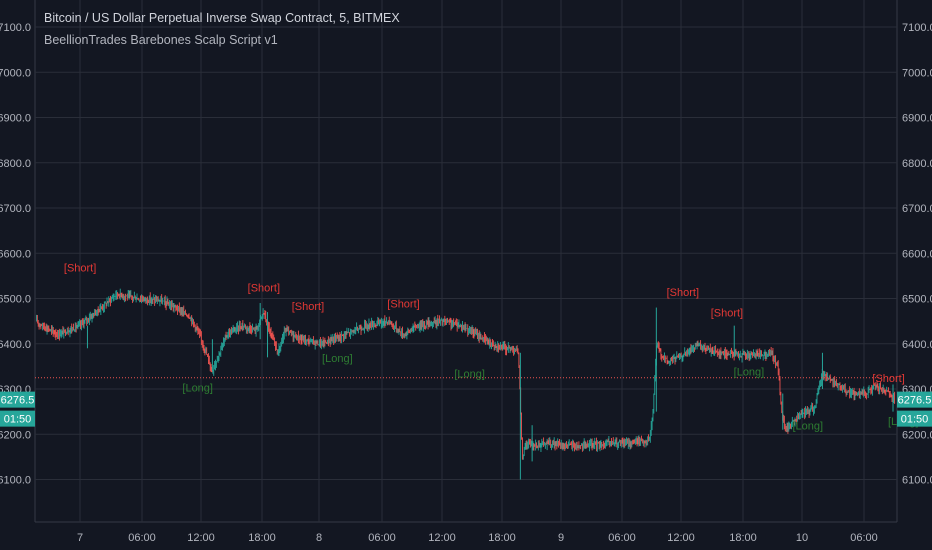 This screenshot has height=550, width=932. Describe the element at coordinates (15, 345) in the screenshot. I see `y-tick-label-left: 6400.0` at that location.